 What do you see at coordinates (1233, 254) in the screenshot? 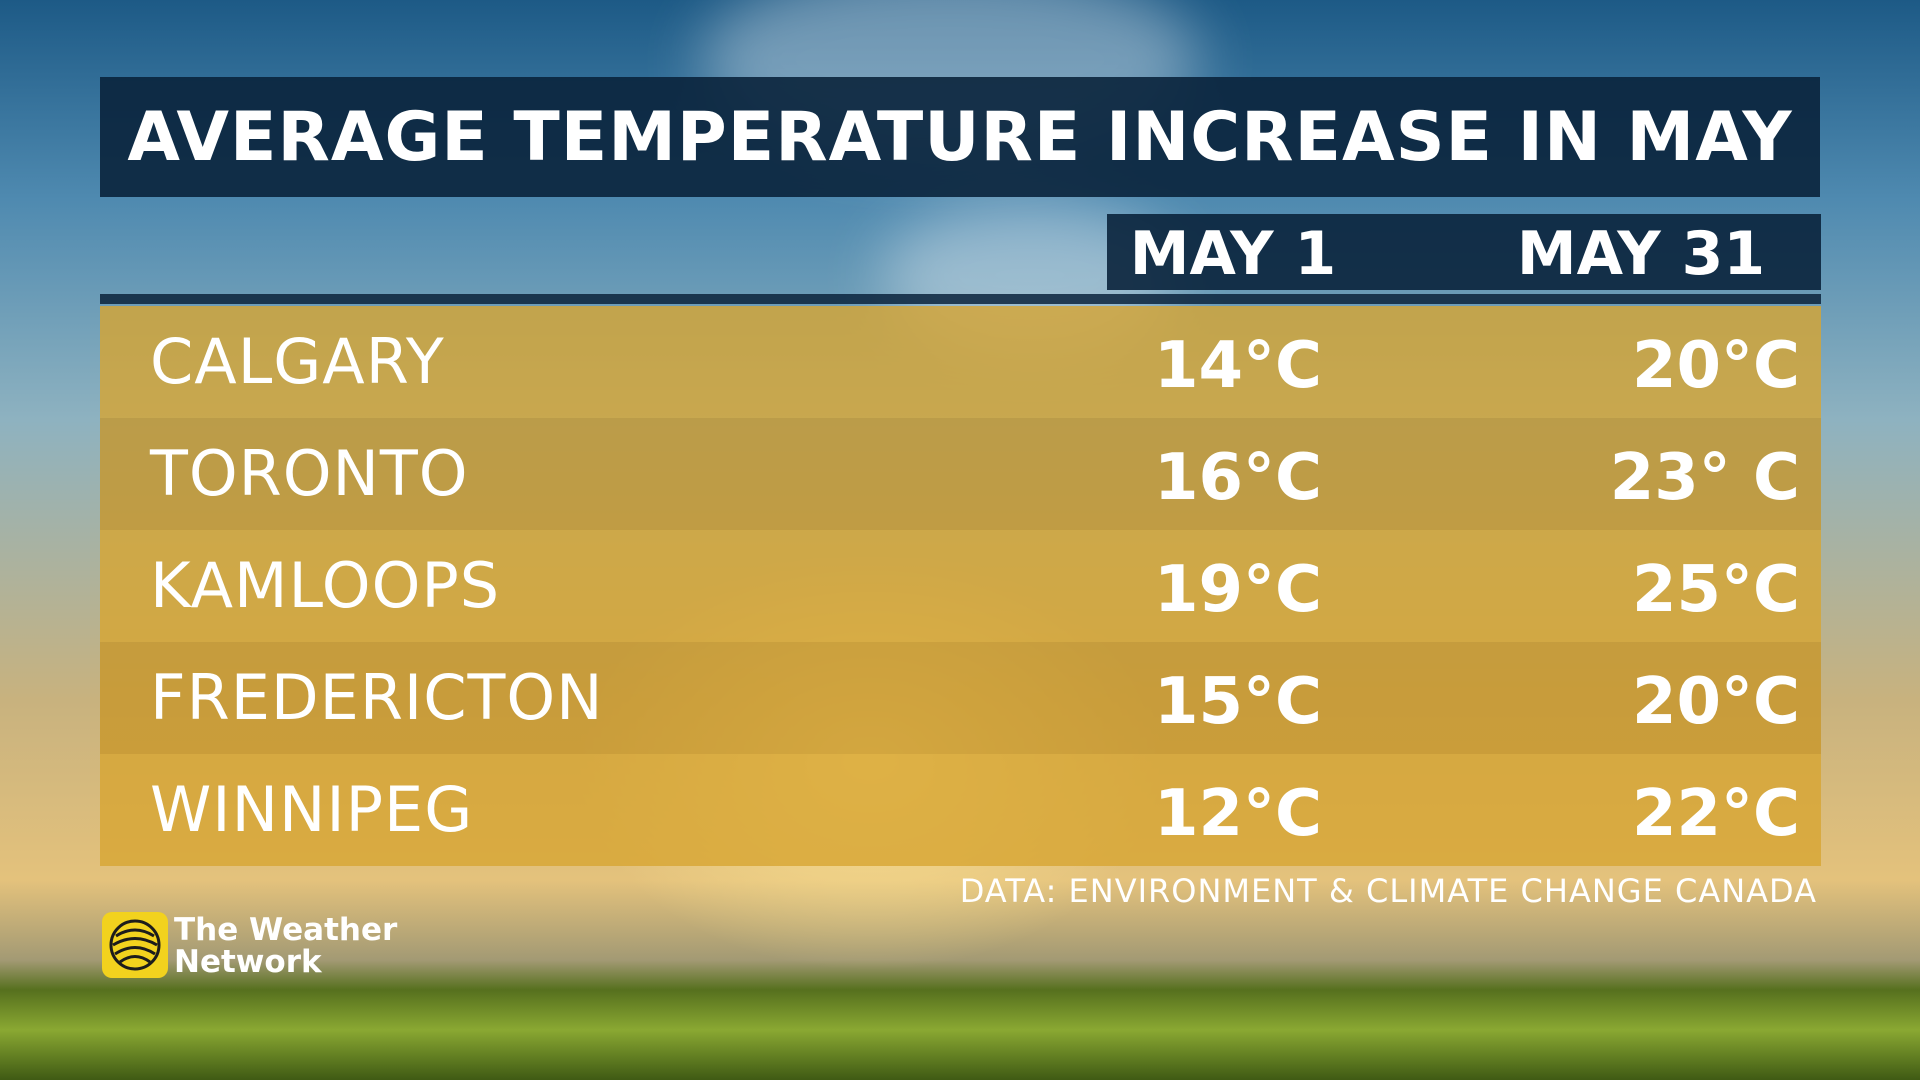
I see `column-header: MAY 1` at bounding box center [1233, 254].